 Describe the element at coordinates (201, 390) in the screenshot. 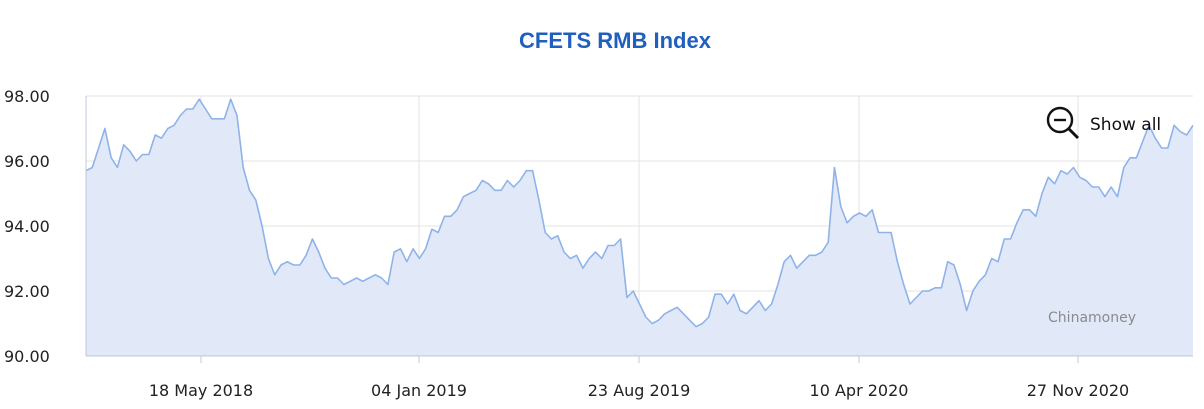

I see `x-tick-label: 18 May 2018` at that location.